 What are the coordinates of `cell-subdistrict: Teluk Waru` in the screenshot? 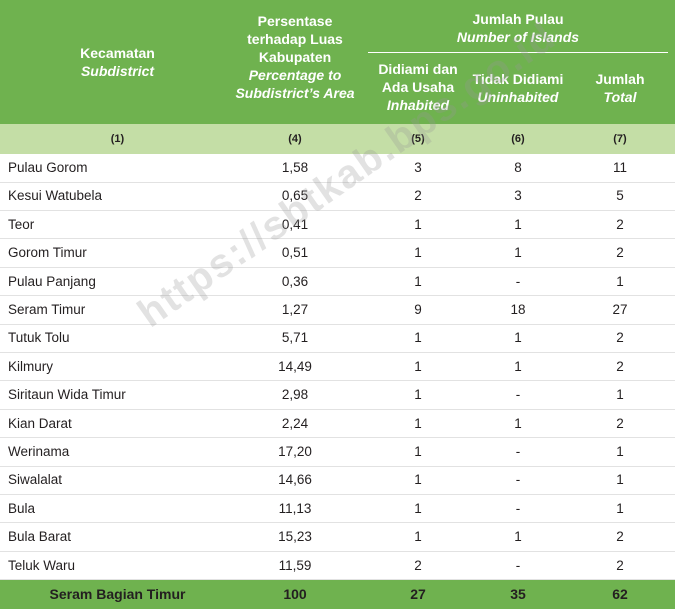 It's located at (42, 565).